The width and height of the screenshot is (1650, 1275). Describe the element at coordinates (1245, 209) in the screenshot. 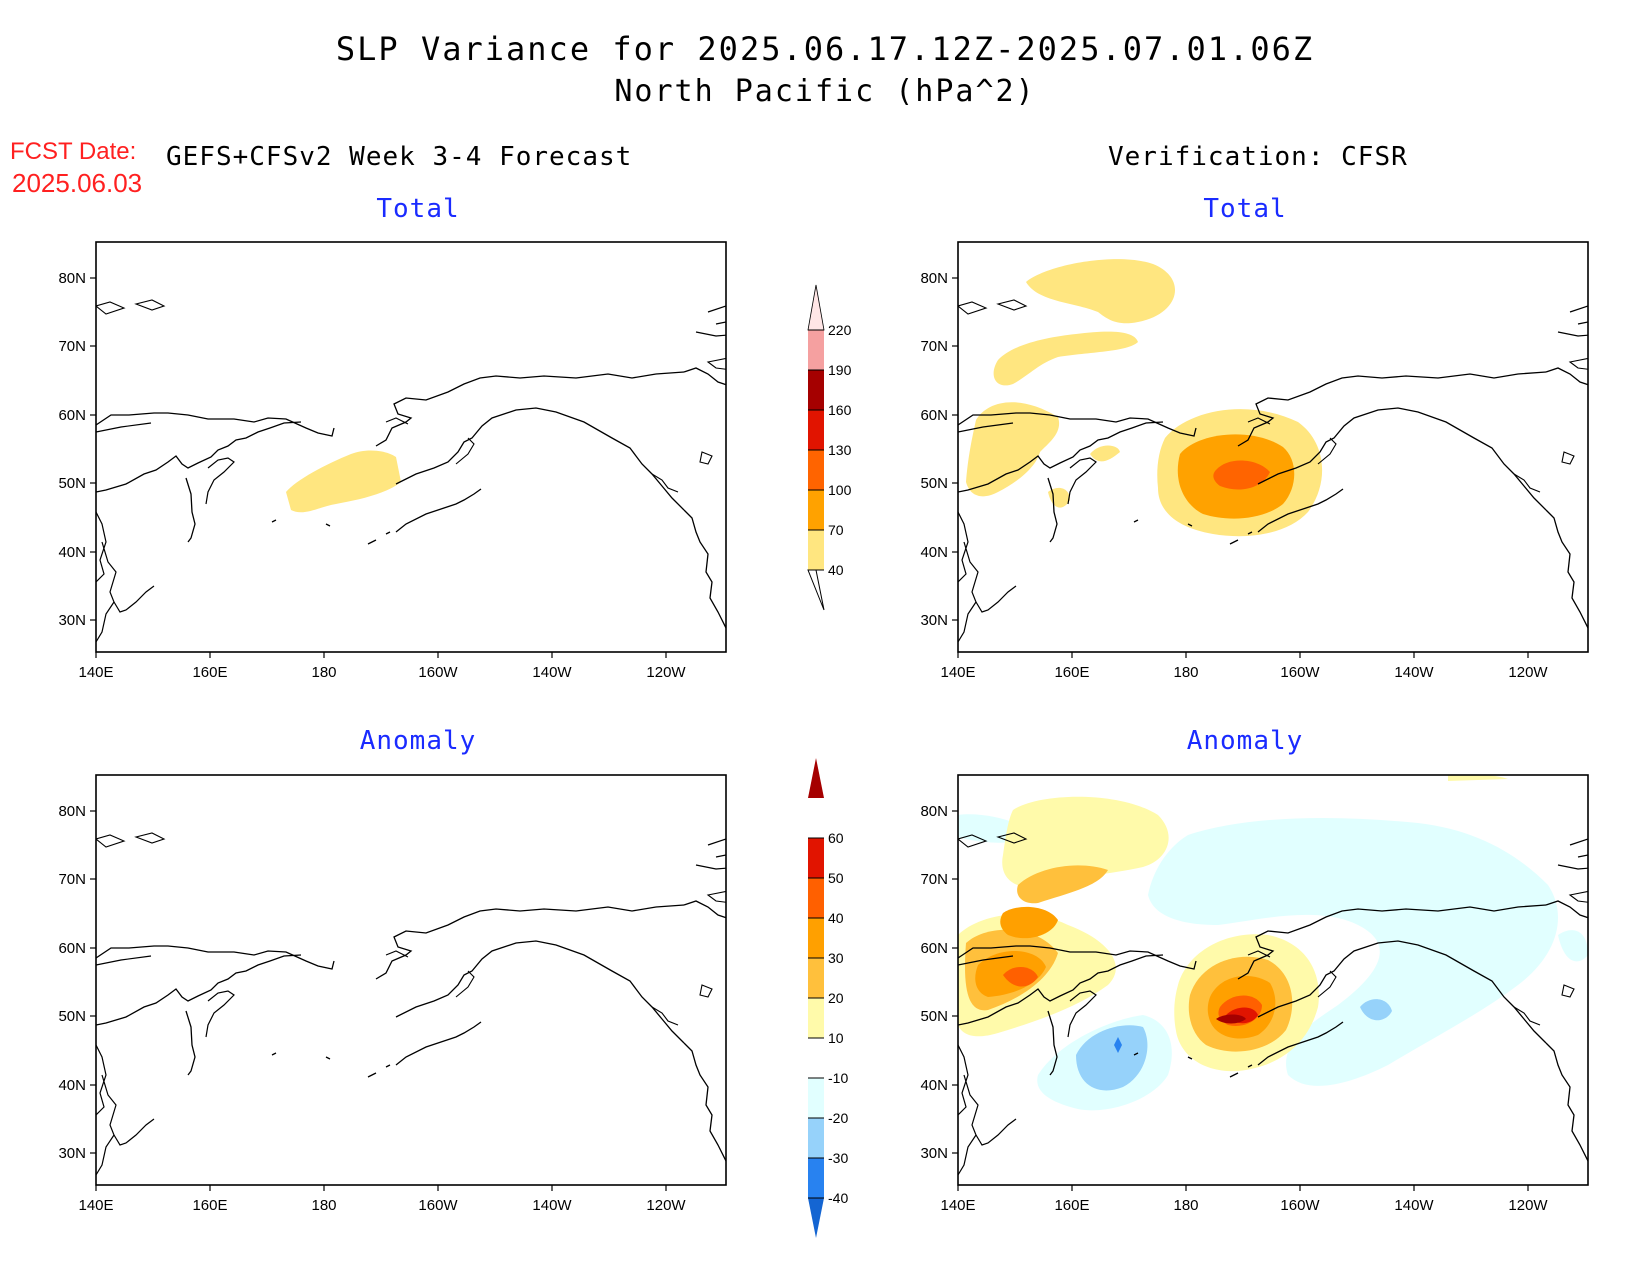

I see `panel-title-verification-total: Total` at that location.